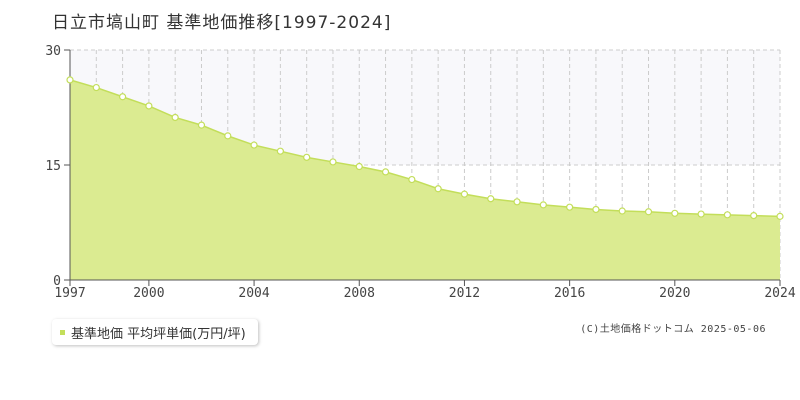 This screenshot has width=800, height=400. Describe the element at coordinates (779, 293) in the screenshot. I see `x-tick-label: 2024` at that location.